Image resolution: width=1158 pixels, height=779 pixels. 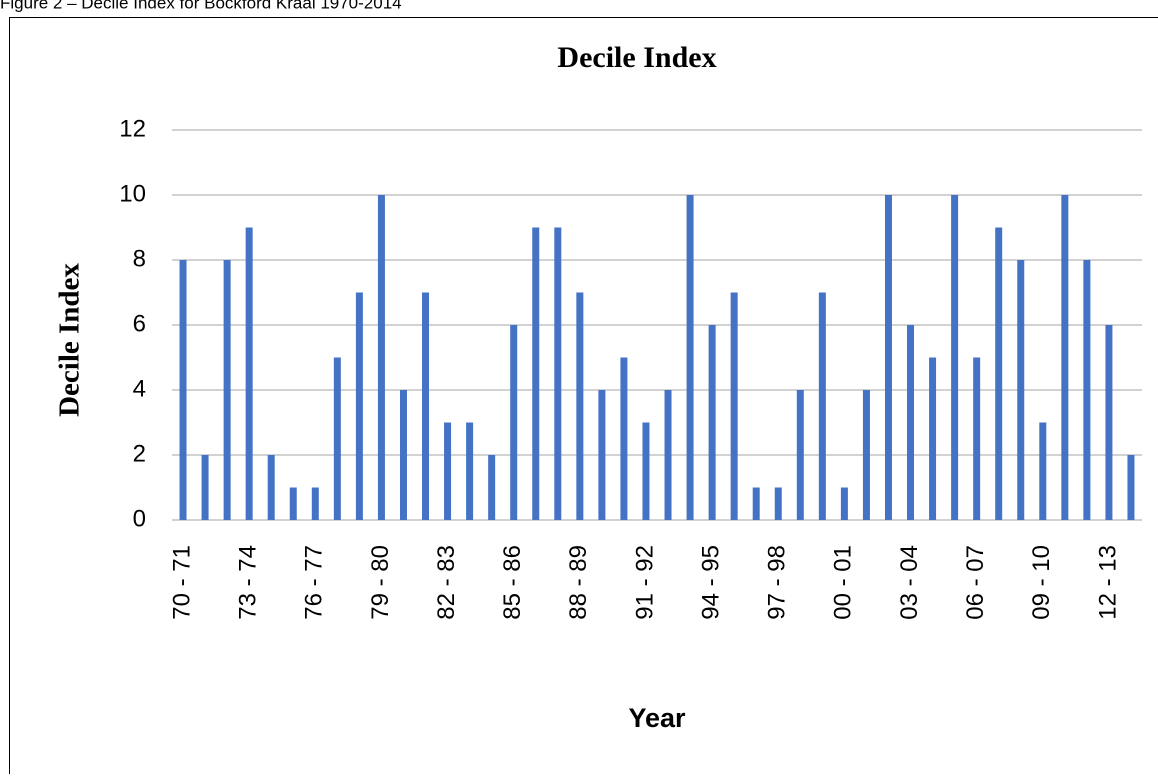 I want to click on x-tick-label: 70 - 71, so click(x=181, y=582).